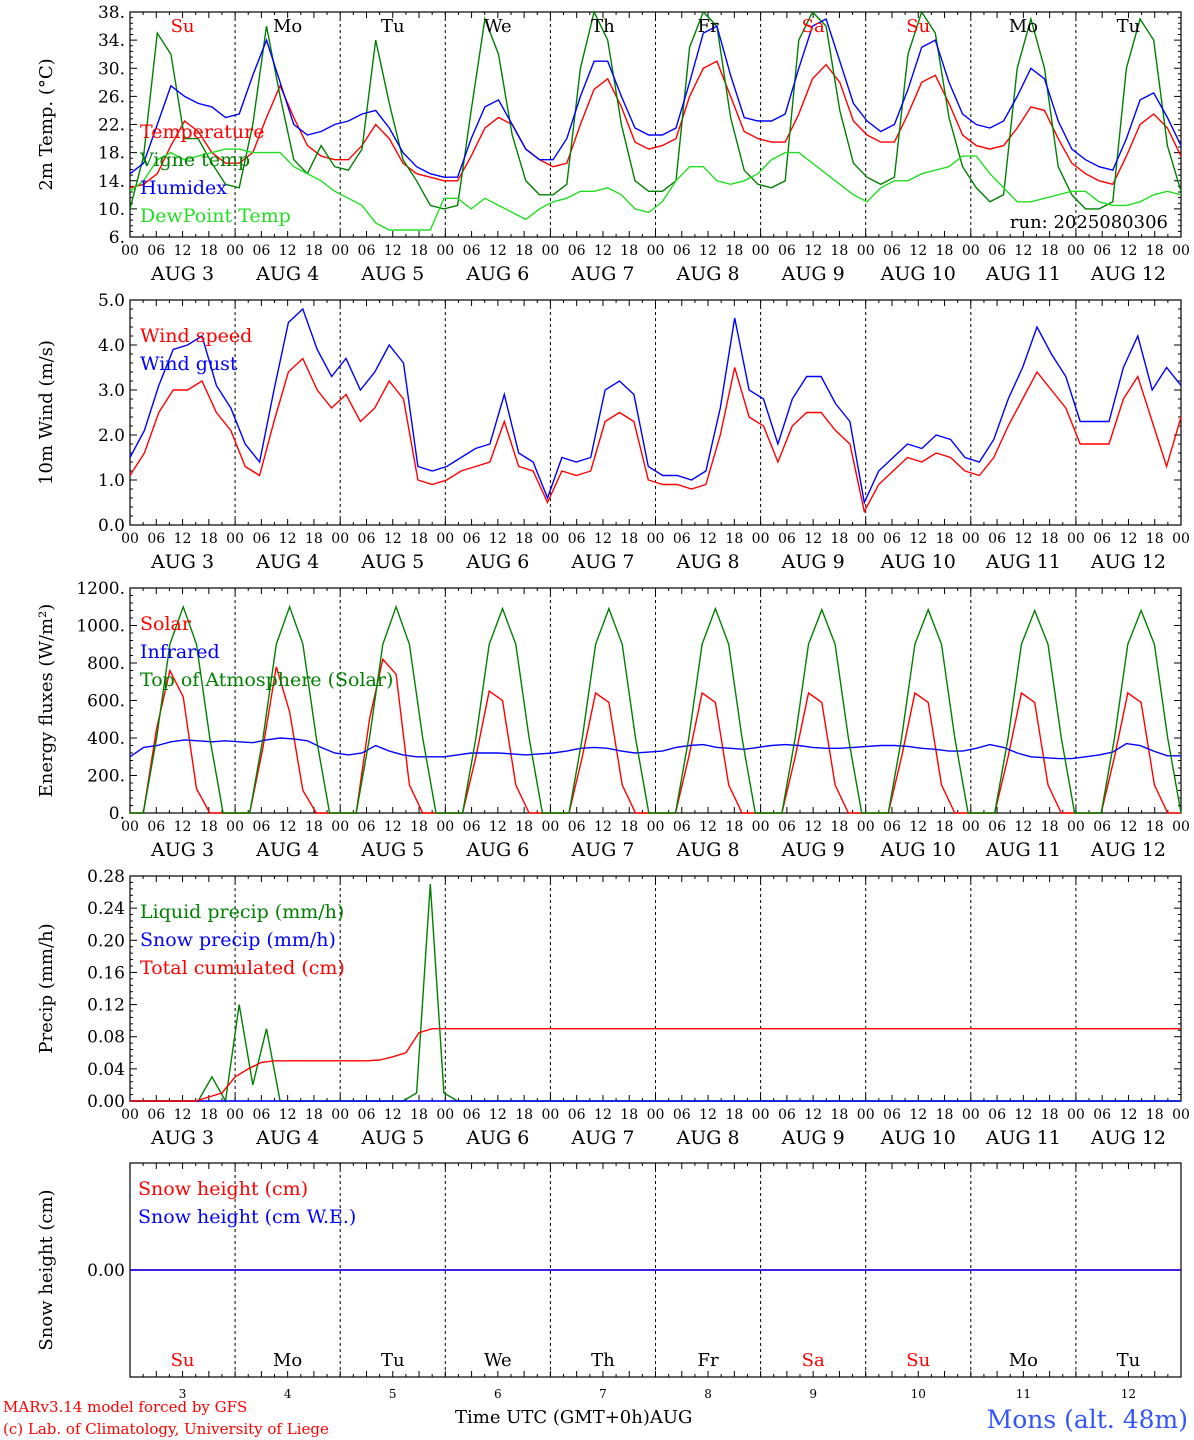 The width and height of the screenshot is (1194, 1440). Describe the element at coordinates (918, 1138) in the screenshot. I see `date-label: AUG 10` at that location.